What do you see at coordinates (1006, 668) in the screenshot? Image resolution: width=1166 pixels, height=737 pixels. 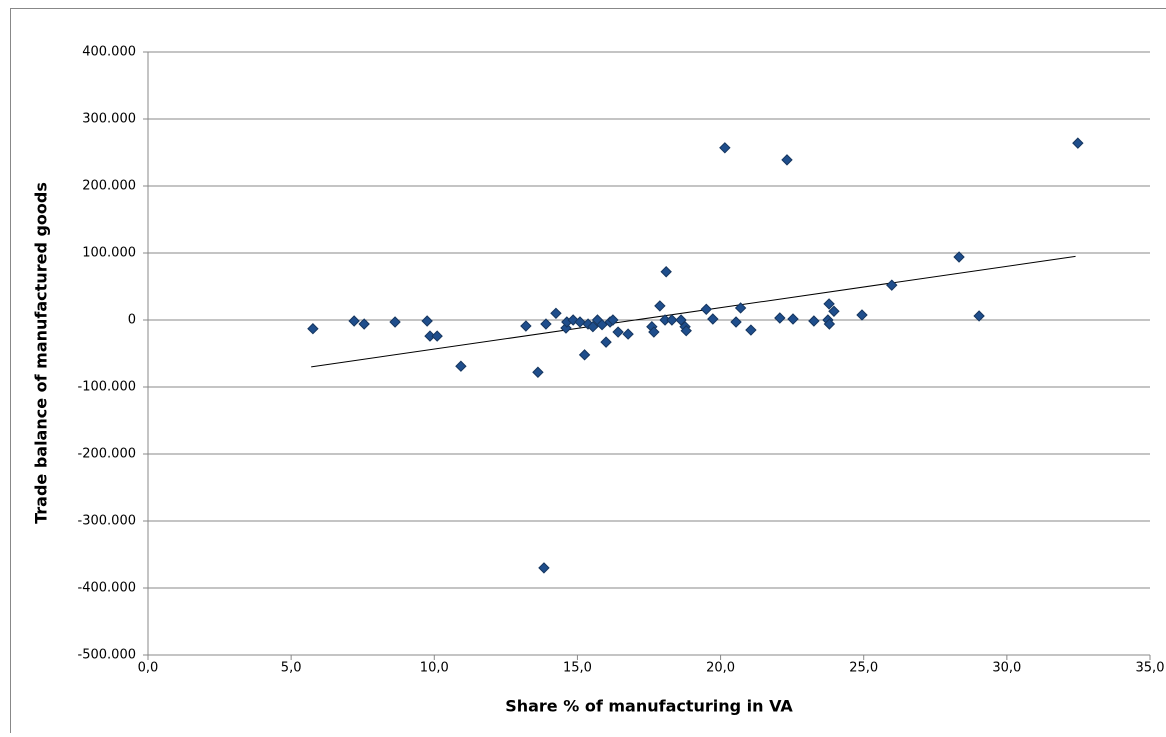 I see `x-tick-label: 30,0` at bounding box center [1006, 668].